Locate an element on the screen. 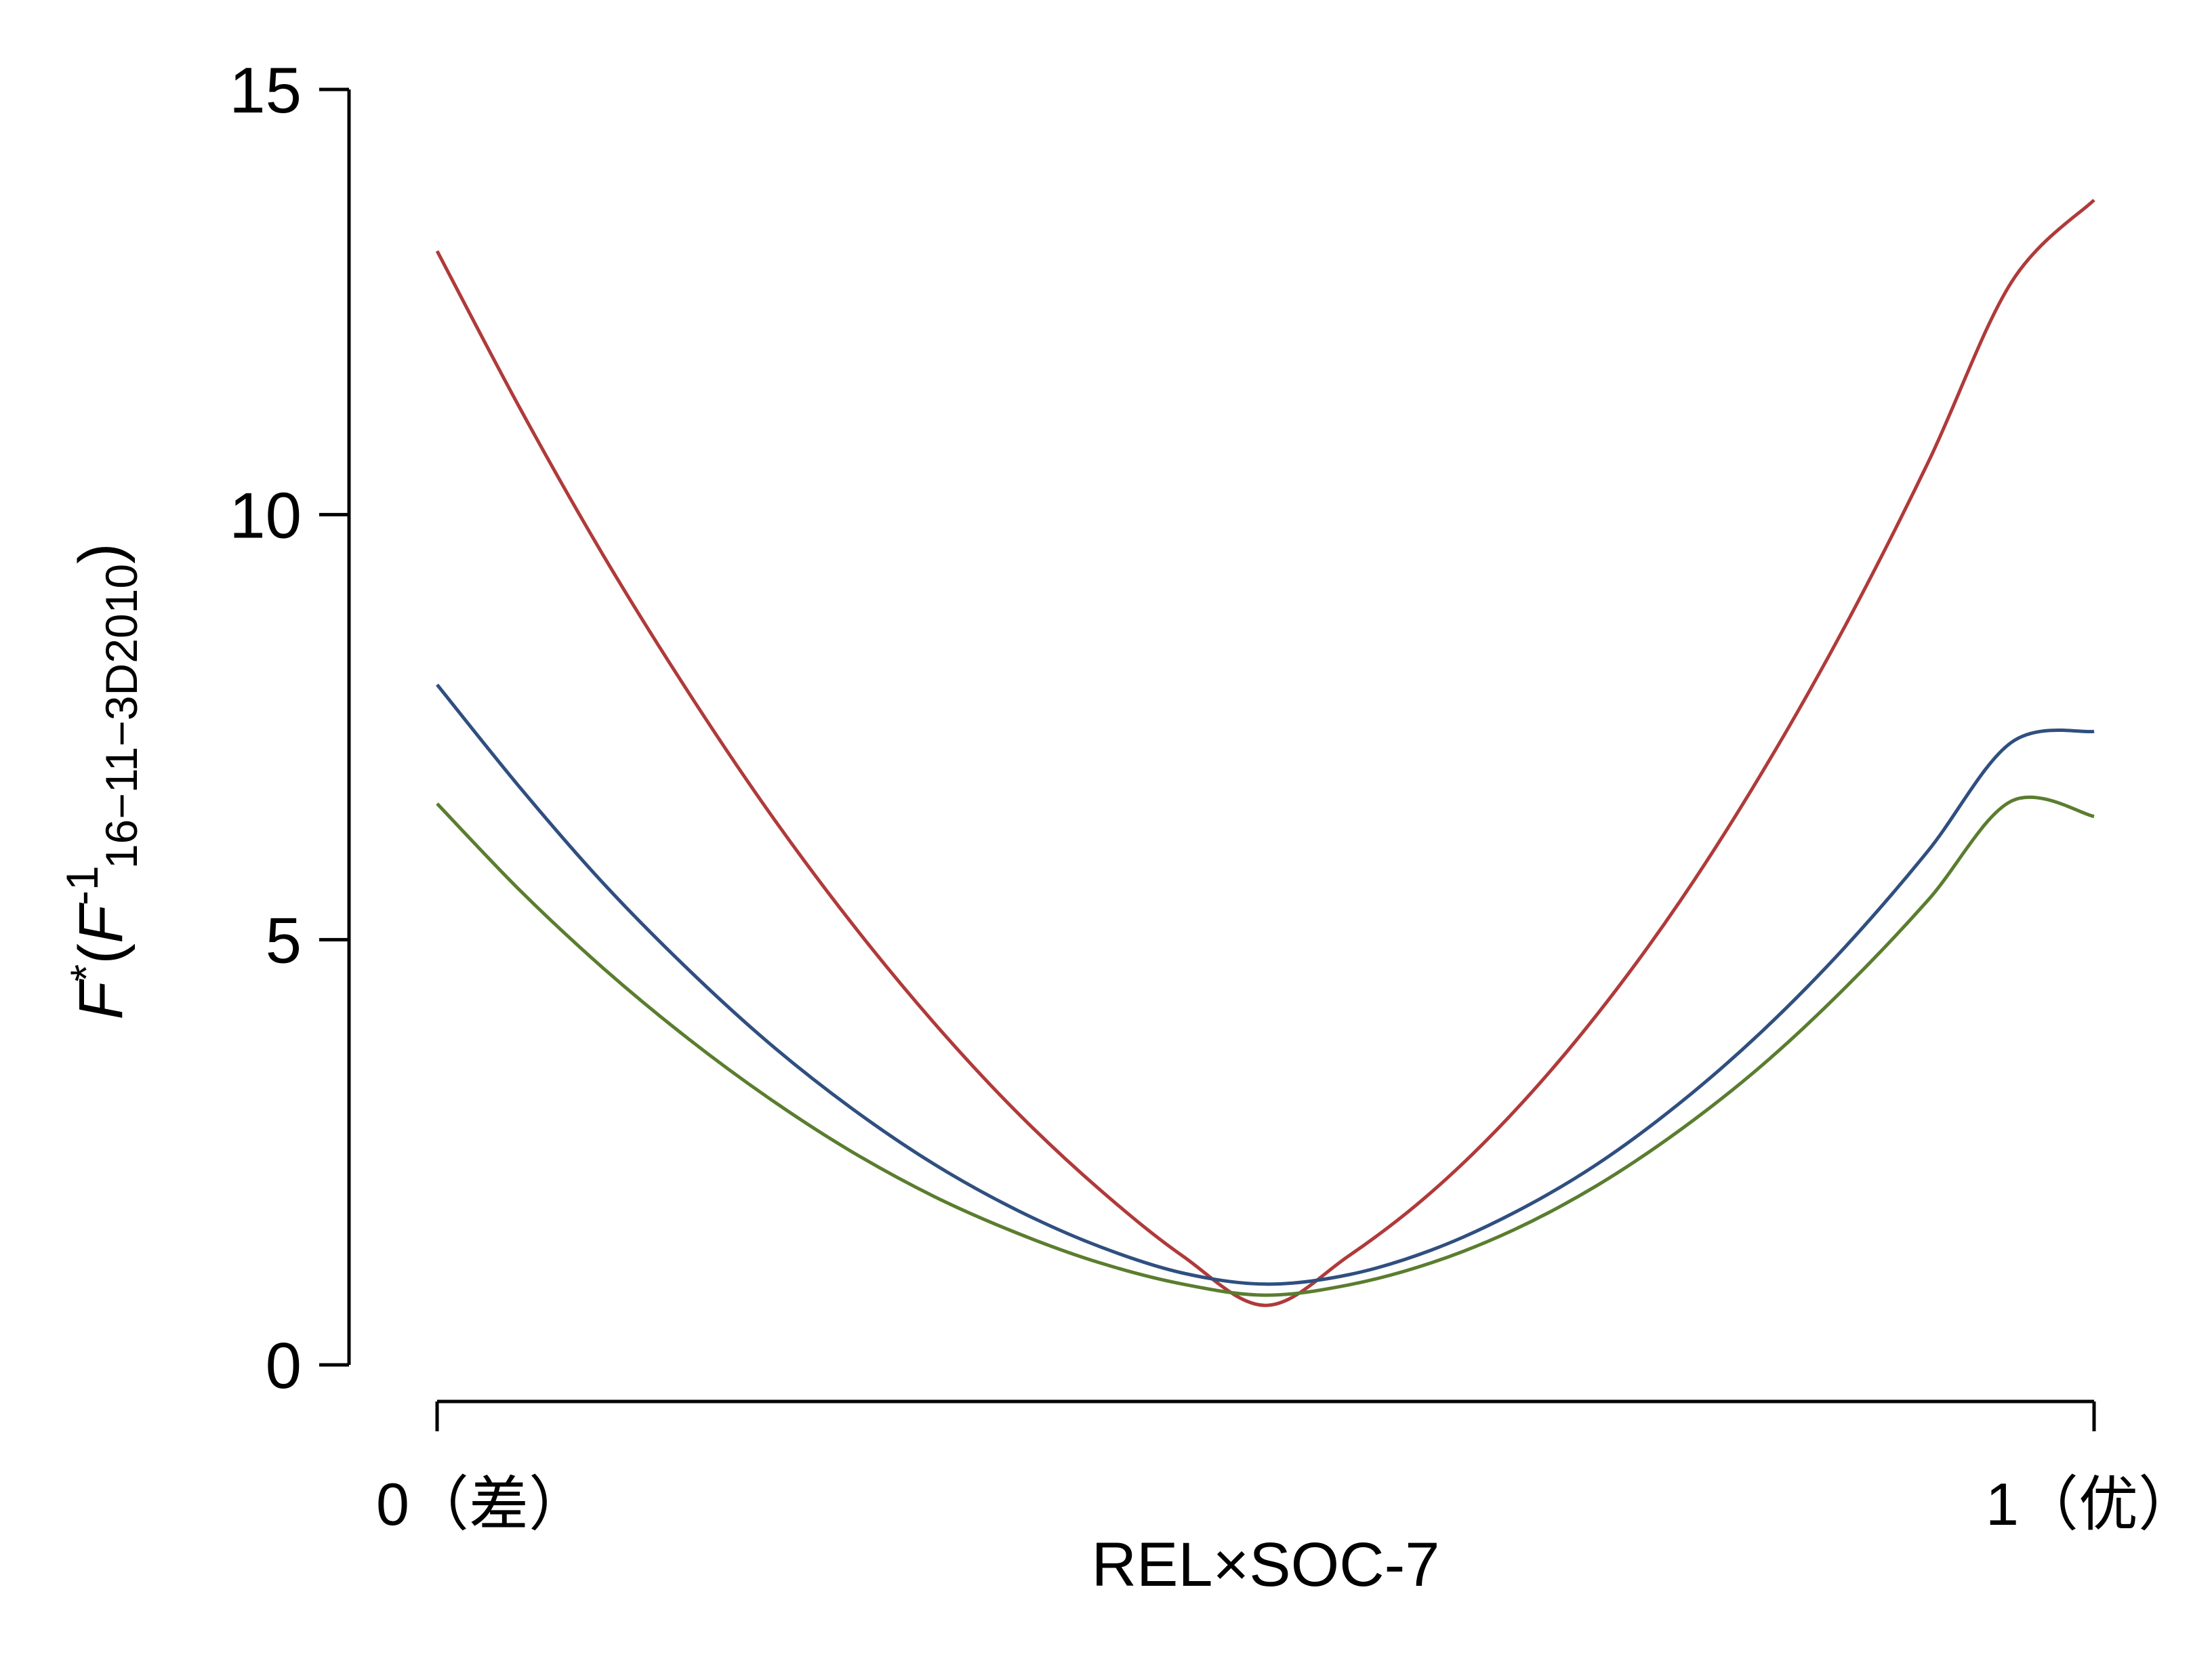 The height and width of the screenshot is (1659, 2212). y-label-sup: -1 is located at coordinates (82, 886).